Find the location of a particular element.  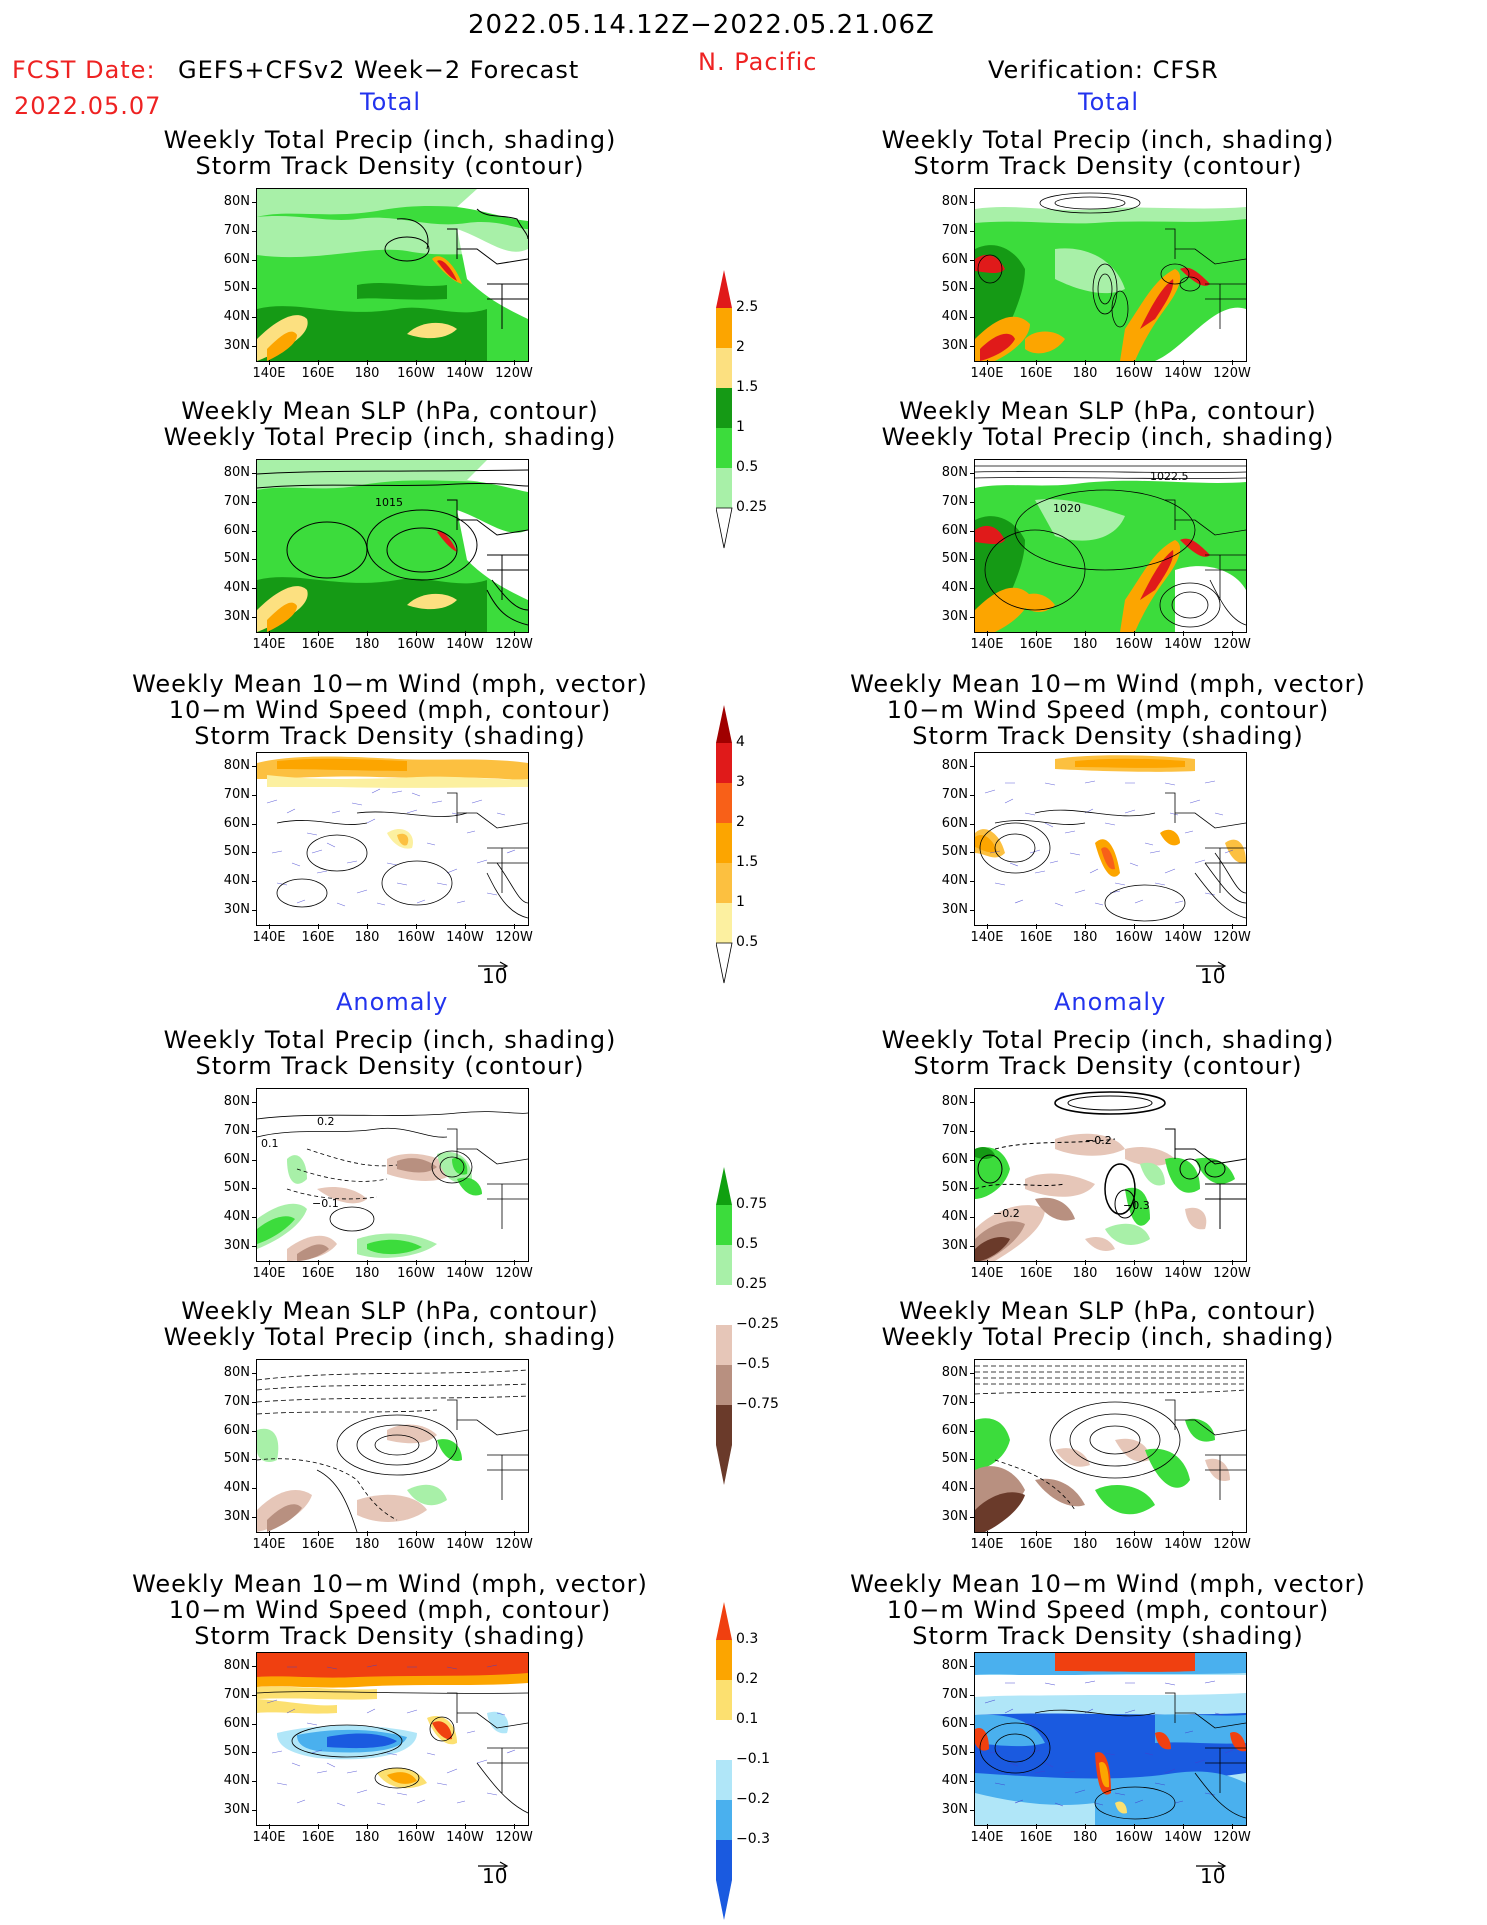

lon-tick-label: 160E is located at coordinates (318, 644).